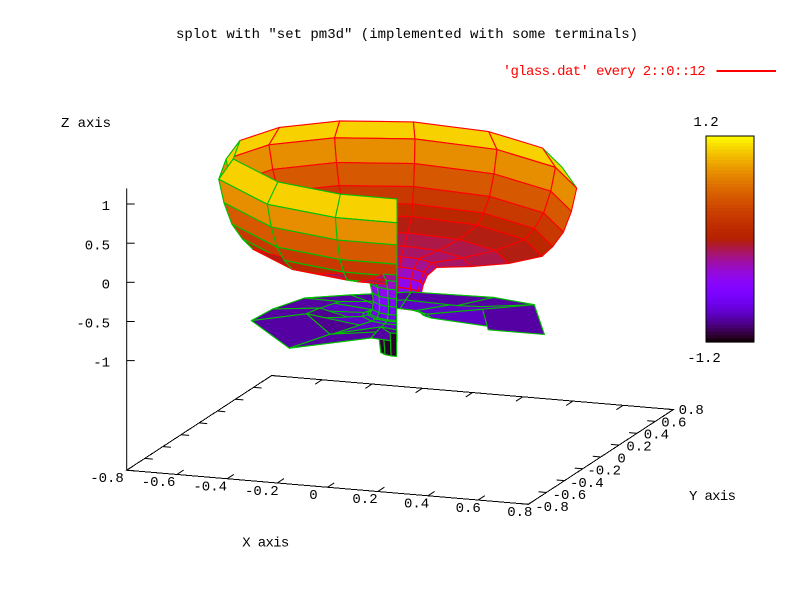 This screenshot has height=600, width=800. Describe the element at coordinates (101, 364) in the screenshot. I see `svg-text: -1` at that location.